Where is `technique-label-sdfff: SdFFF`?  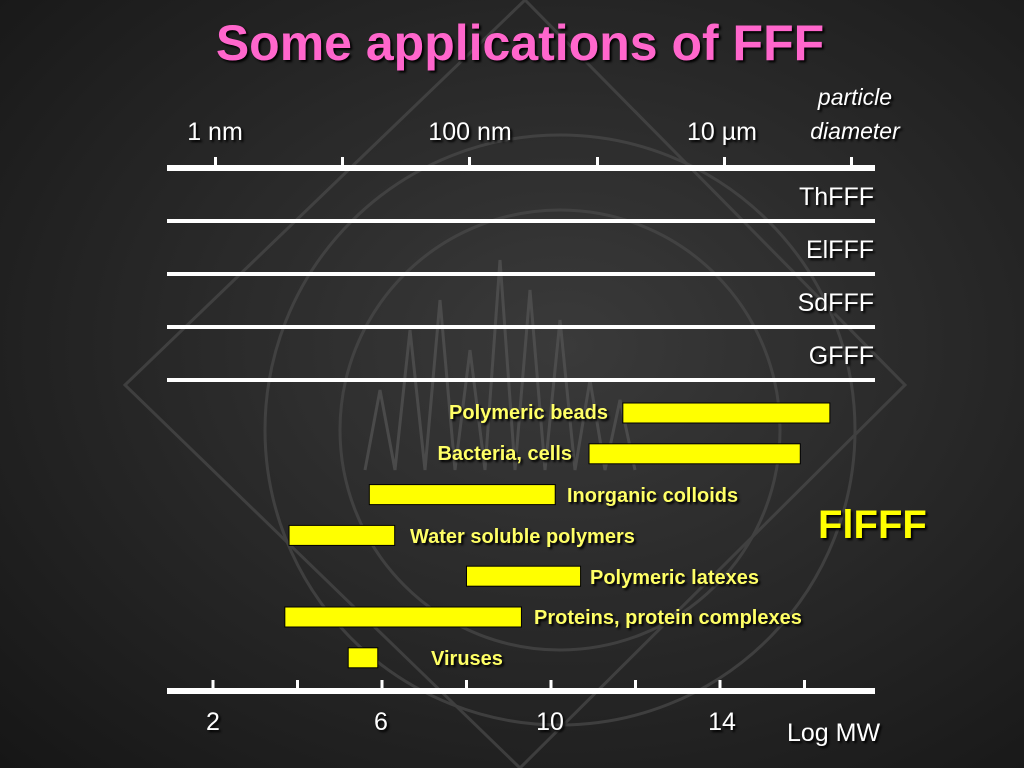 technique-label-sdfff: SdFFF is located at coordinates (835, 303).